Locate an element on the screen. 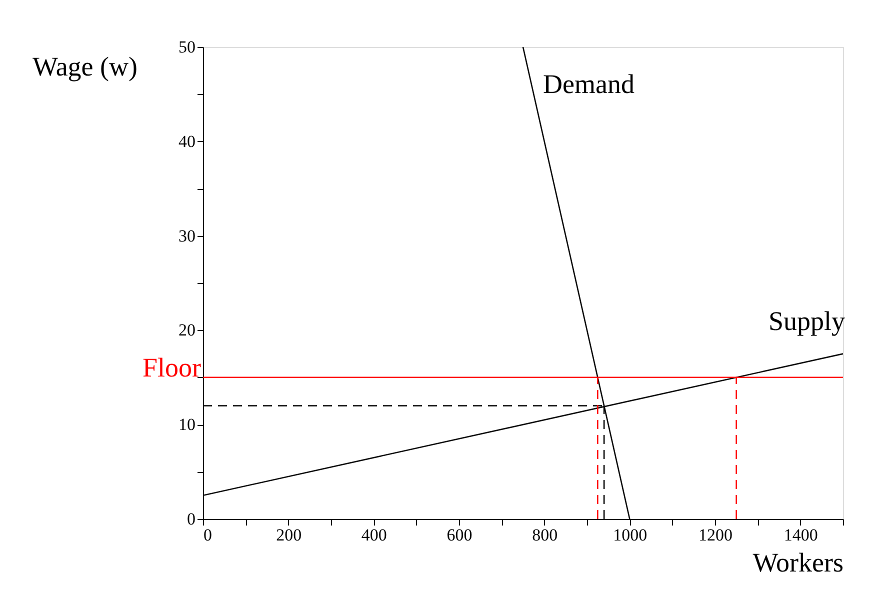 The height and width of the screenshot is (596, 876). series-label: Supply is located at coordinates (807, 321).